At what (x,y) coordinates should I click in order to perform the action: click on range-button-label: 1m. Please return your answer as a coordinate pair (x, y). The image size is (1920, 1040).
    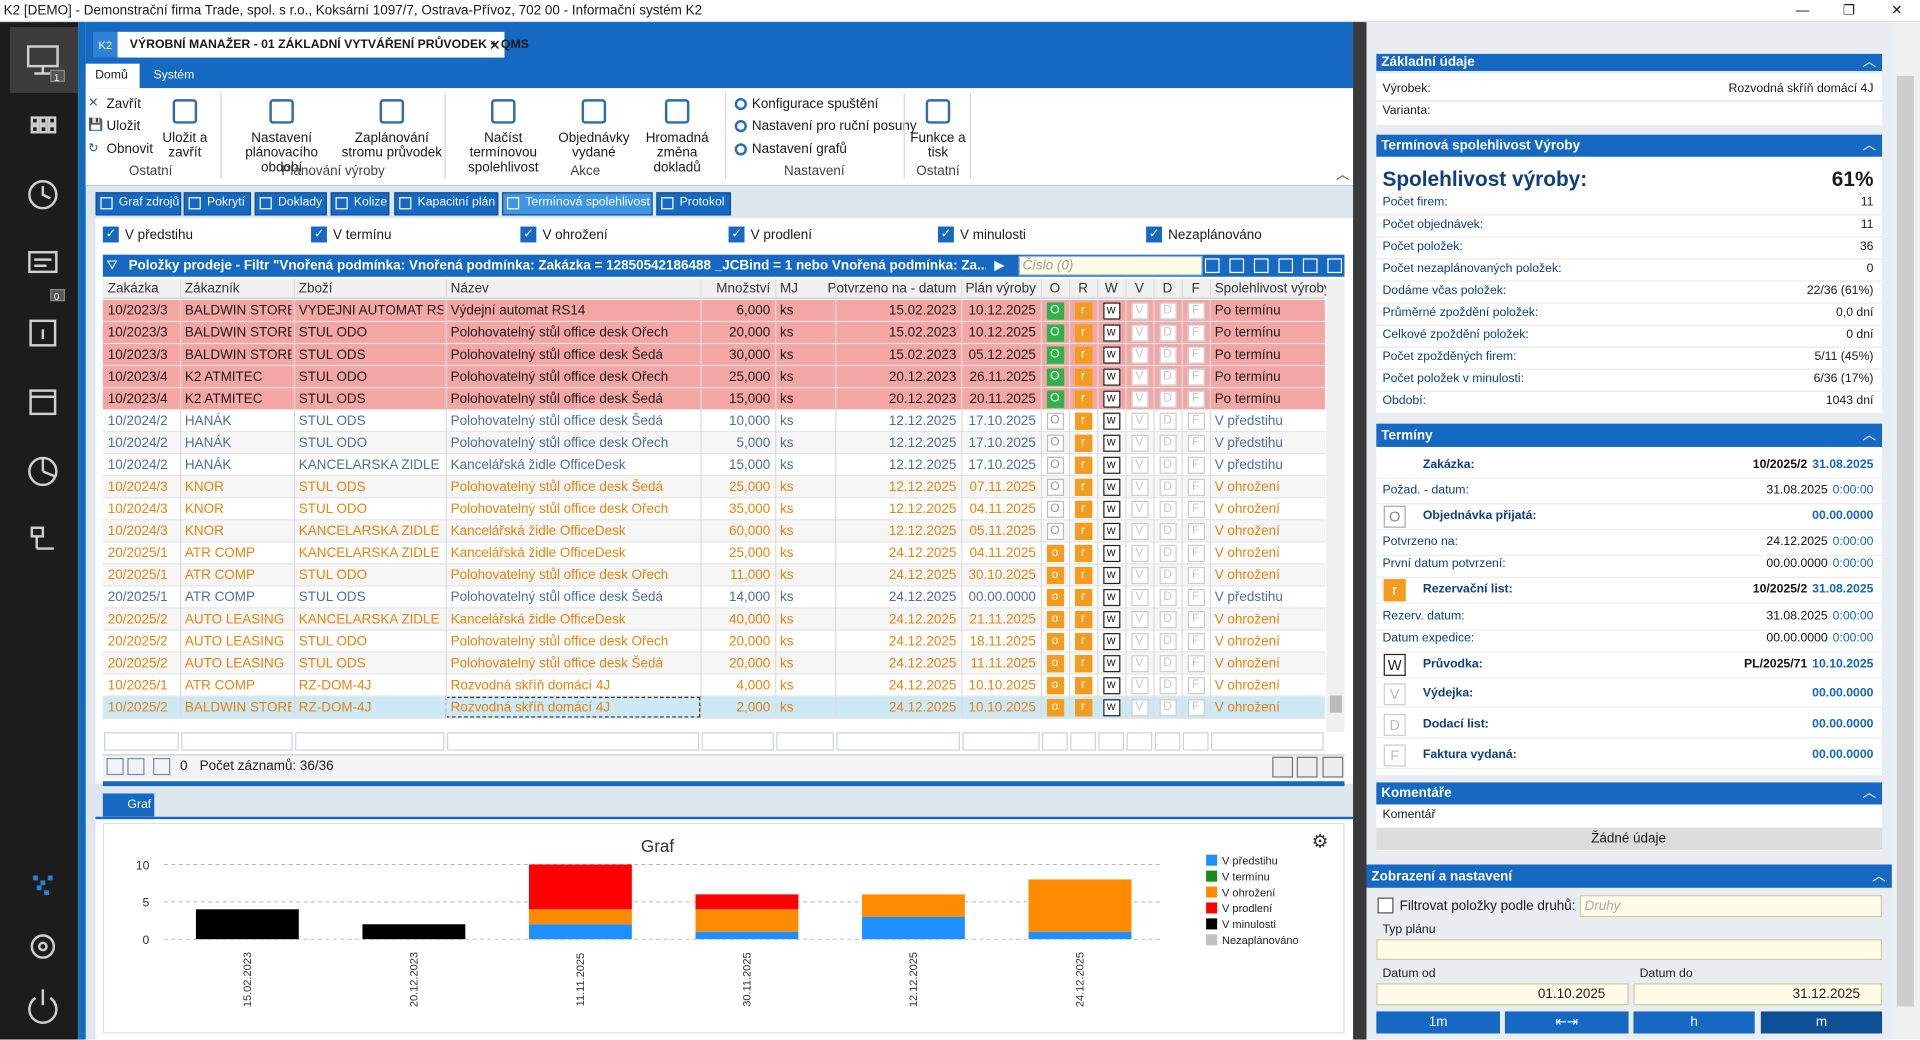
    Looking at the image, I should click on (1438, 1022).